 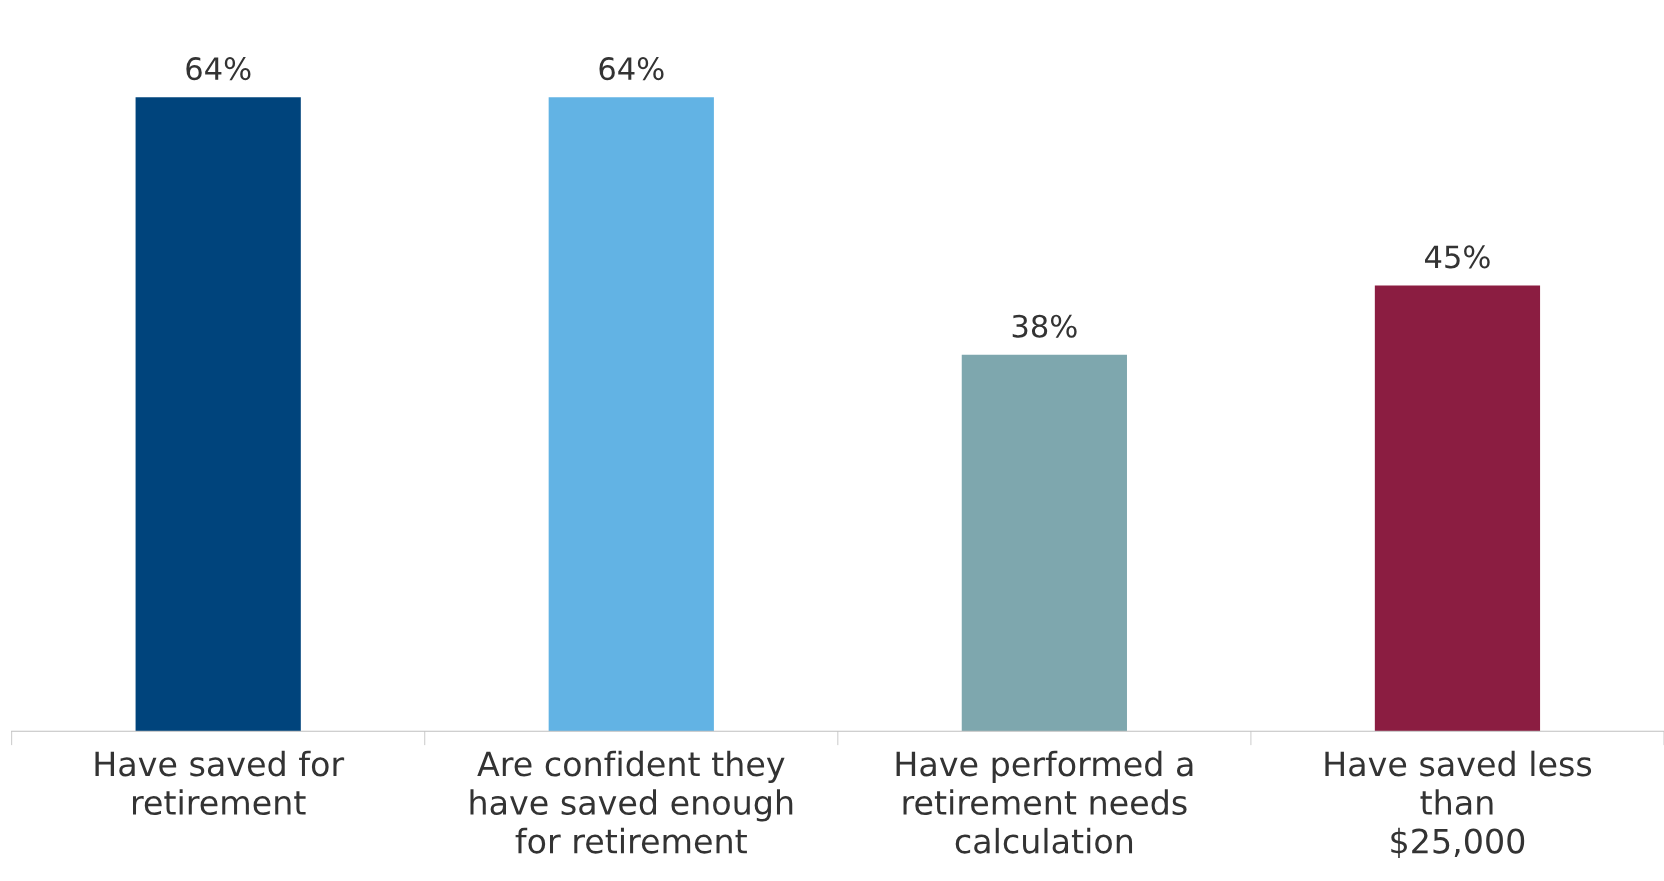 What do you see at coordinates (1044, 802) in the screenshot?
I see `x-tick-label: Have performed a retirement needs calculation` at bounding box center [1044, 802].